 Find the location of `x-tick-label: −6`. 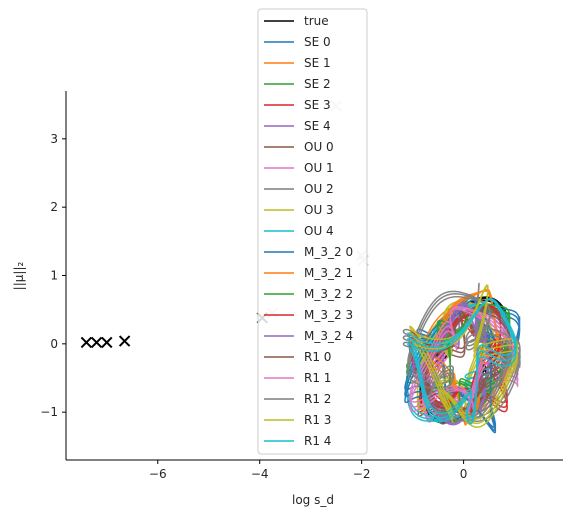

x-tick-label: −6 is located at coordinates (158, 474).